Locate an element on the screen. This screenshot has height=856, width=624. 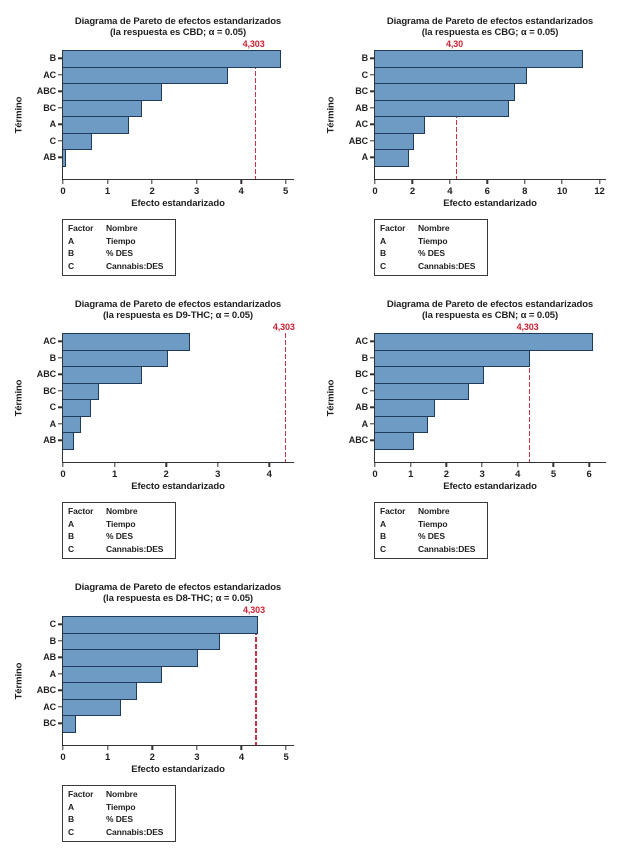
y-tick-abc is located at coordinates (372, 141).